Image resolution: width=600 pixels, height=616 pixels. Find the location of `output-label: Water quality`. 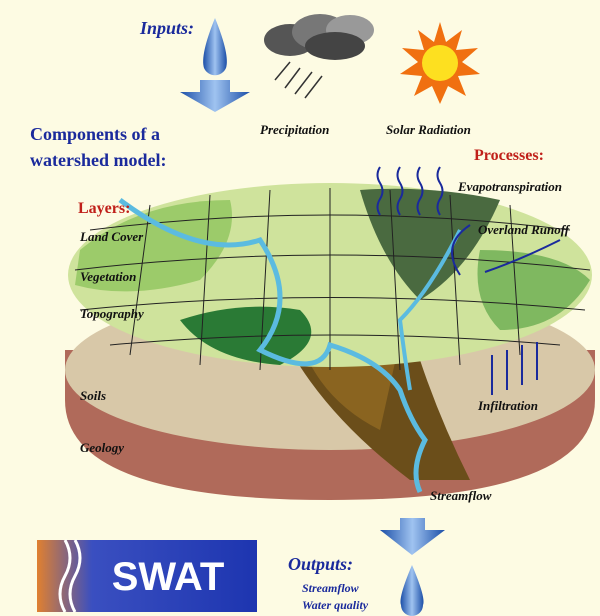

output-label: Water quality is located at coordinates (335, 605).